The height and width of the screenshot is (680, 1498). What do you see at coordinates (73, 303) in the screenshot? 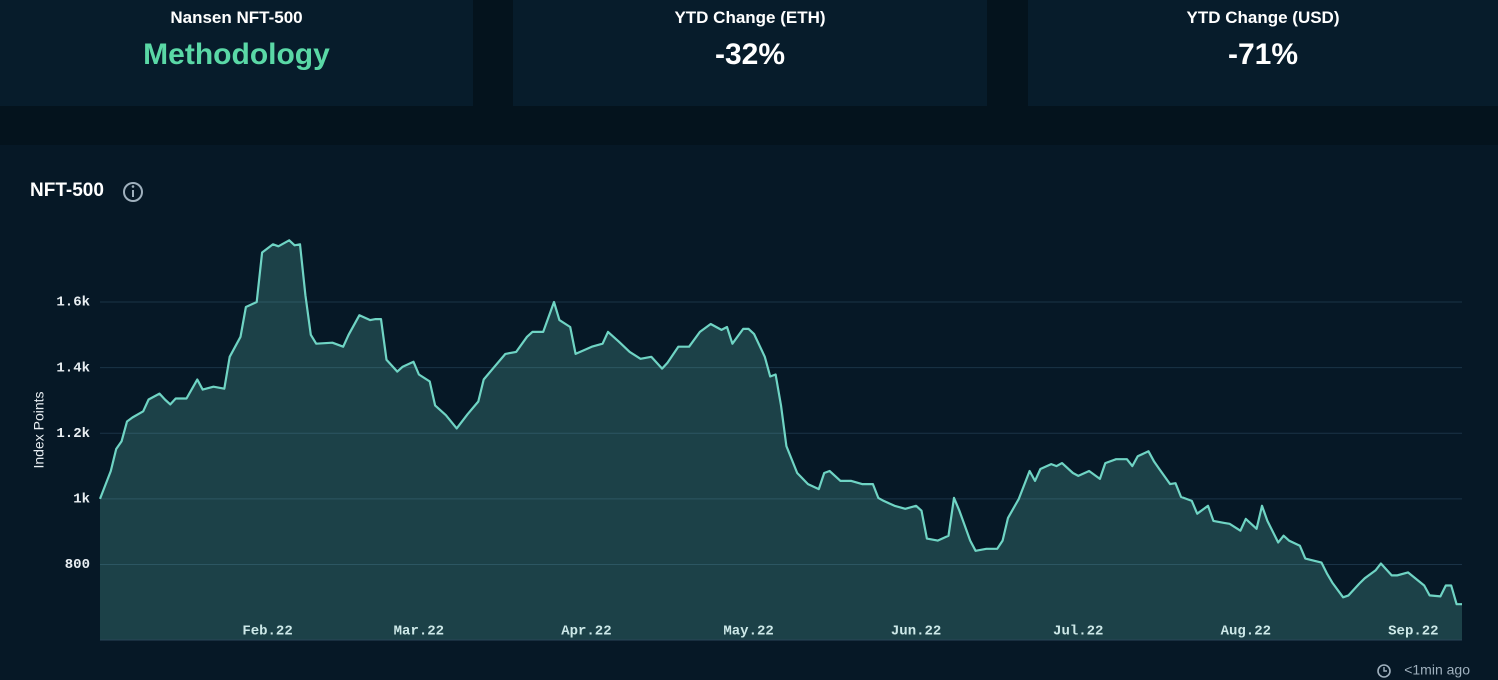
I see `y-tick-label: 1.6k` at bounding box center [73, 303].